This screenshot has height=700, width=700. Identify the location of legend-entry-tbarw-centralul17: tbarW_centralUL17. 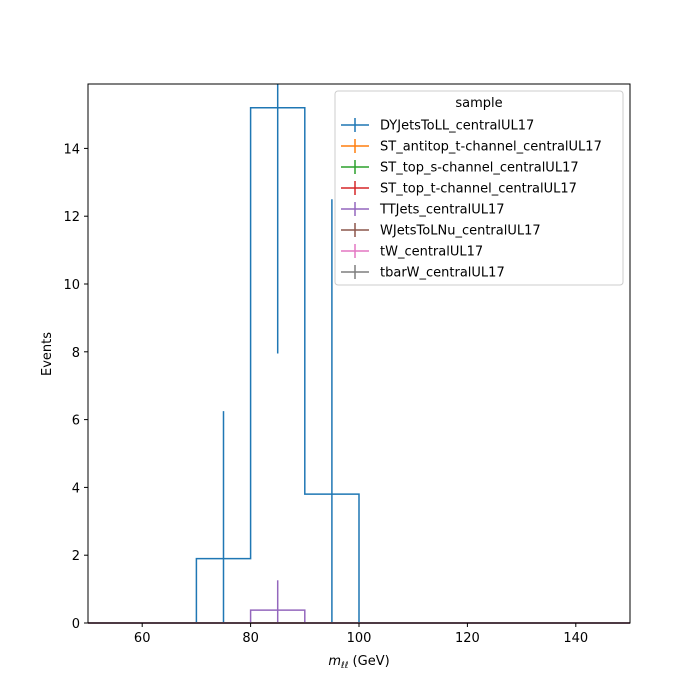
(423, 273).